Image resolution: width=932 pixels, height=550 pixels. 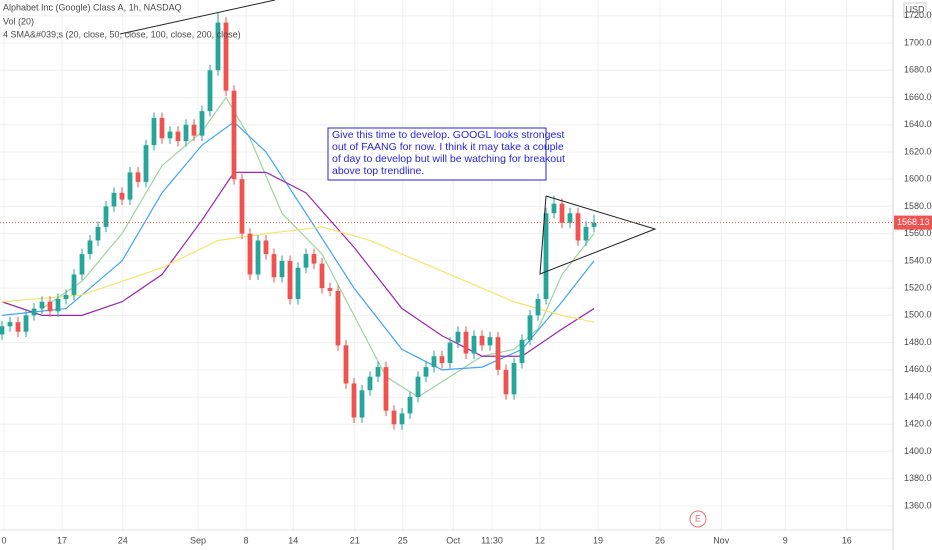 I want to click on x-tick-label: 11:30, so click(x=492, y=540).